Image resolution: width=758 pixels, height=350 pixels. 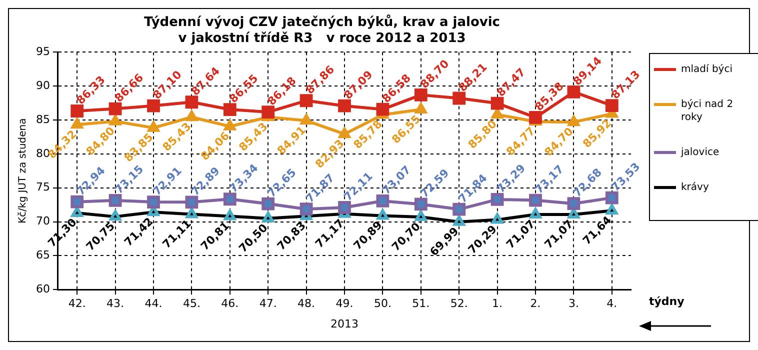 What do you see at coordinates (43, 85) in the screenshot?
I see `y-tick-label: 90` at bounding box center [43, 85].